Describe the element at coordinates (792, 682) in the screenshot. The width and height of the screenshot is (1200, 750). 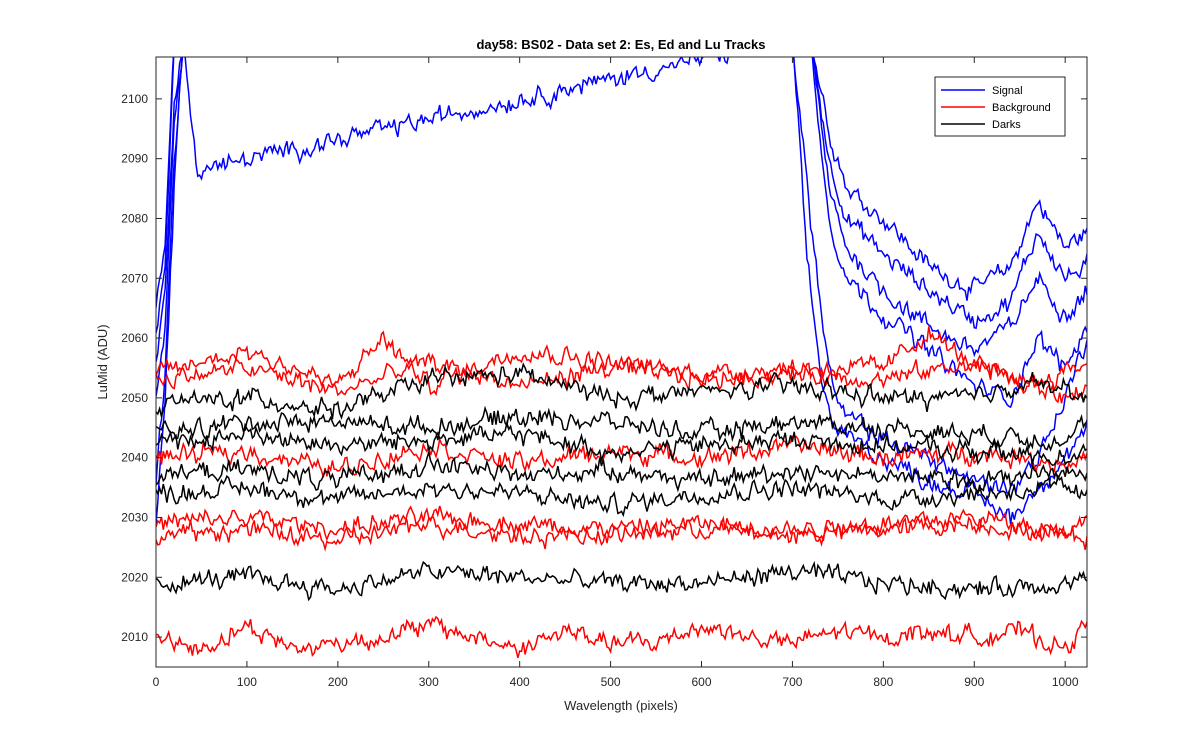
I see `x-tick-label: 700` at that location.